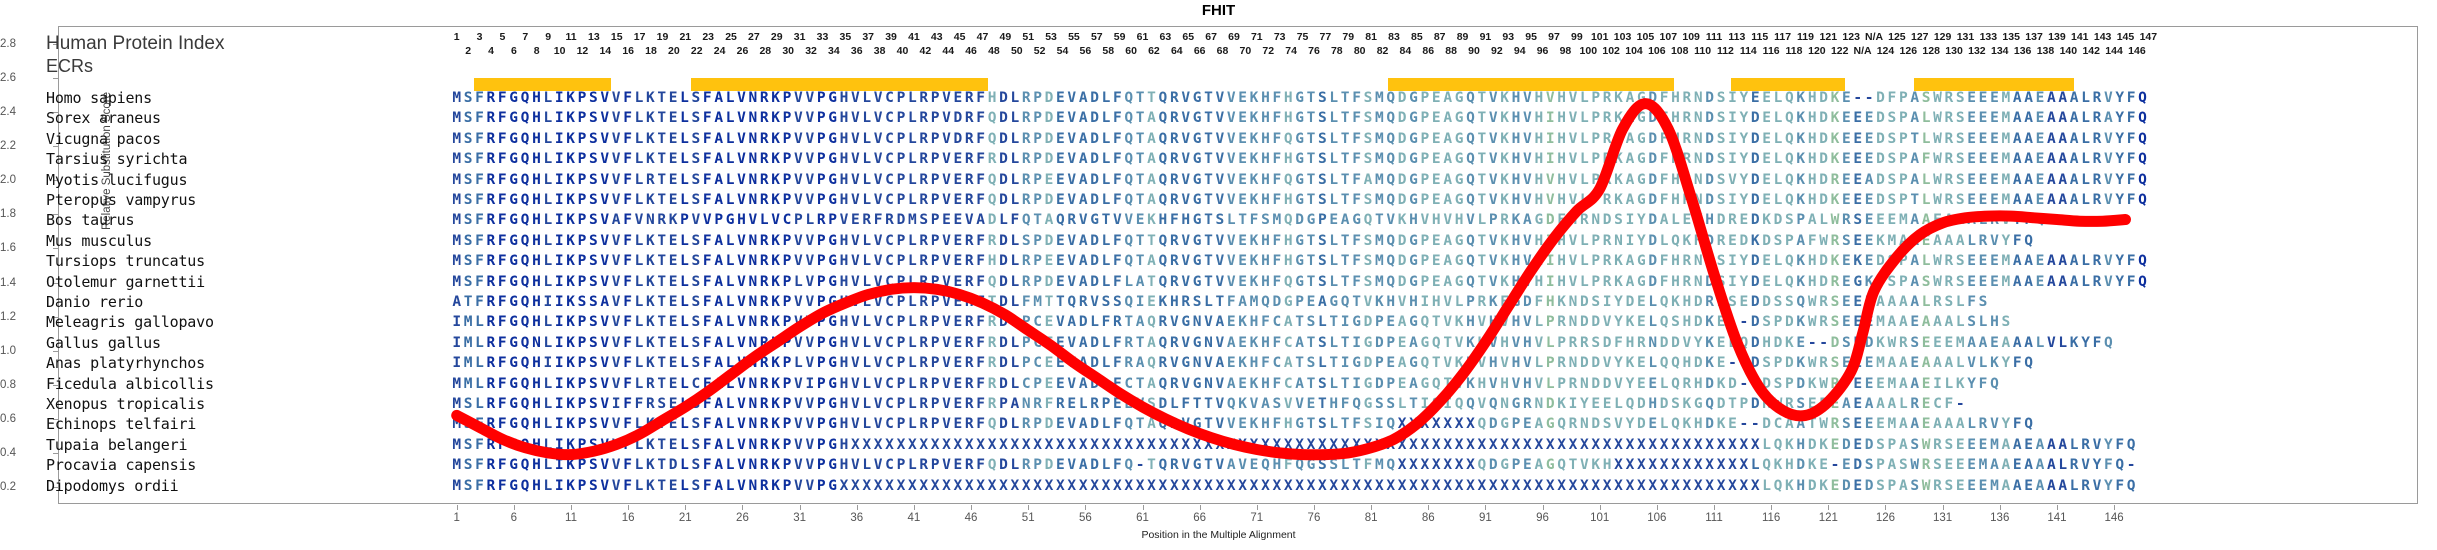 The width and height of the screenshot is (2437, 550). I want to click on top-position-number: 47, so click(982, 37).